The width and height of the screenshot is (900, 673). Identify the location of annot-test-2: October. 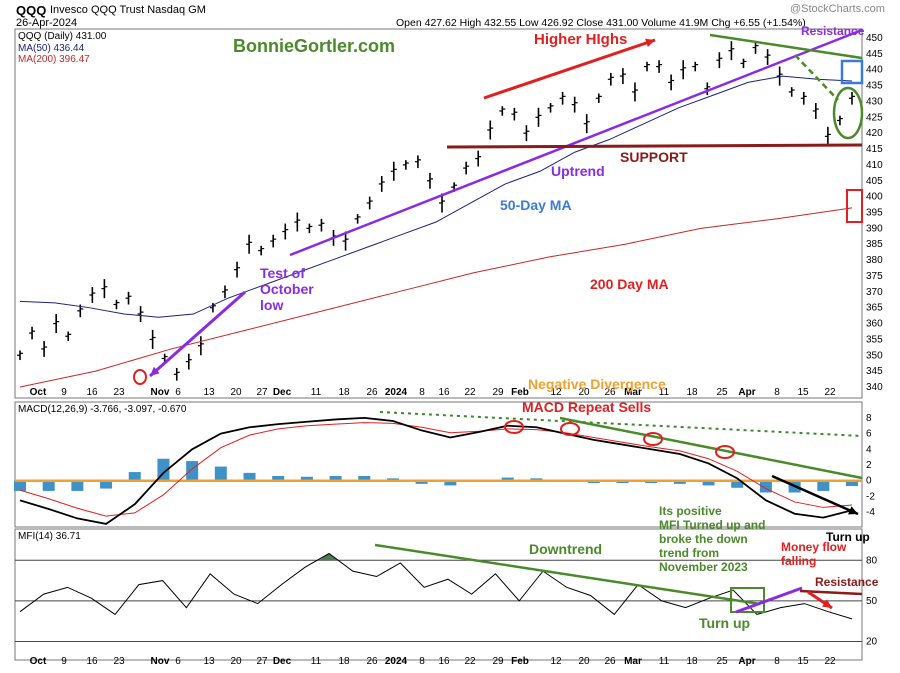
(287, 289).